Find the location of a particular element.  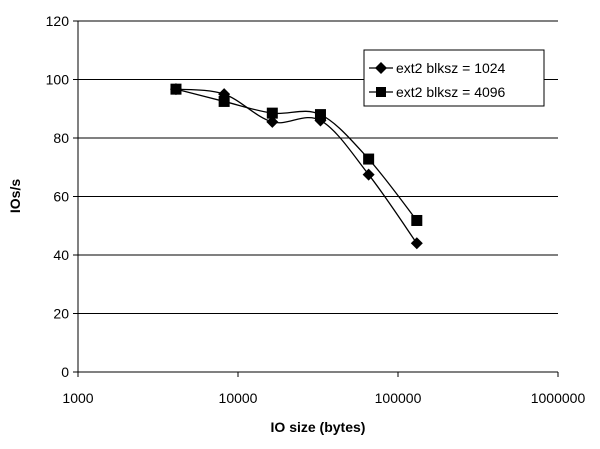

y-tick-label: 120 is located at coordinates (58, 21).